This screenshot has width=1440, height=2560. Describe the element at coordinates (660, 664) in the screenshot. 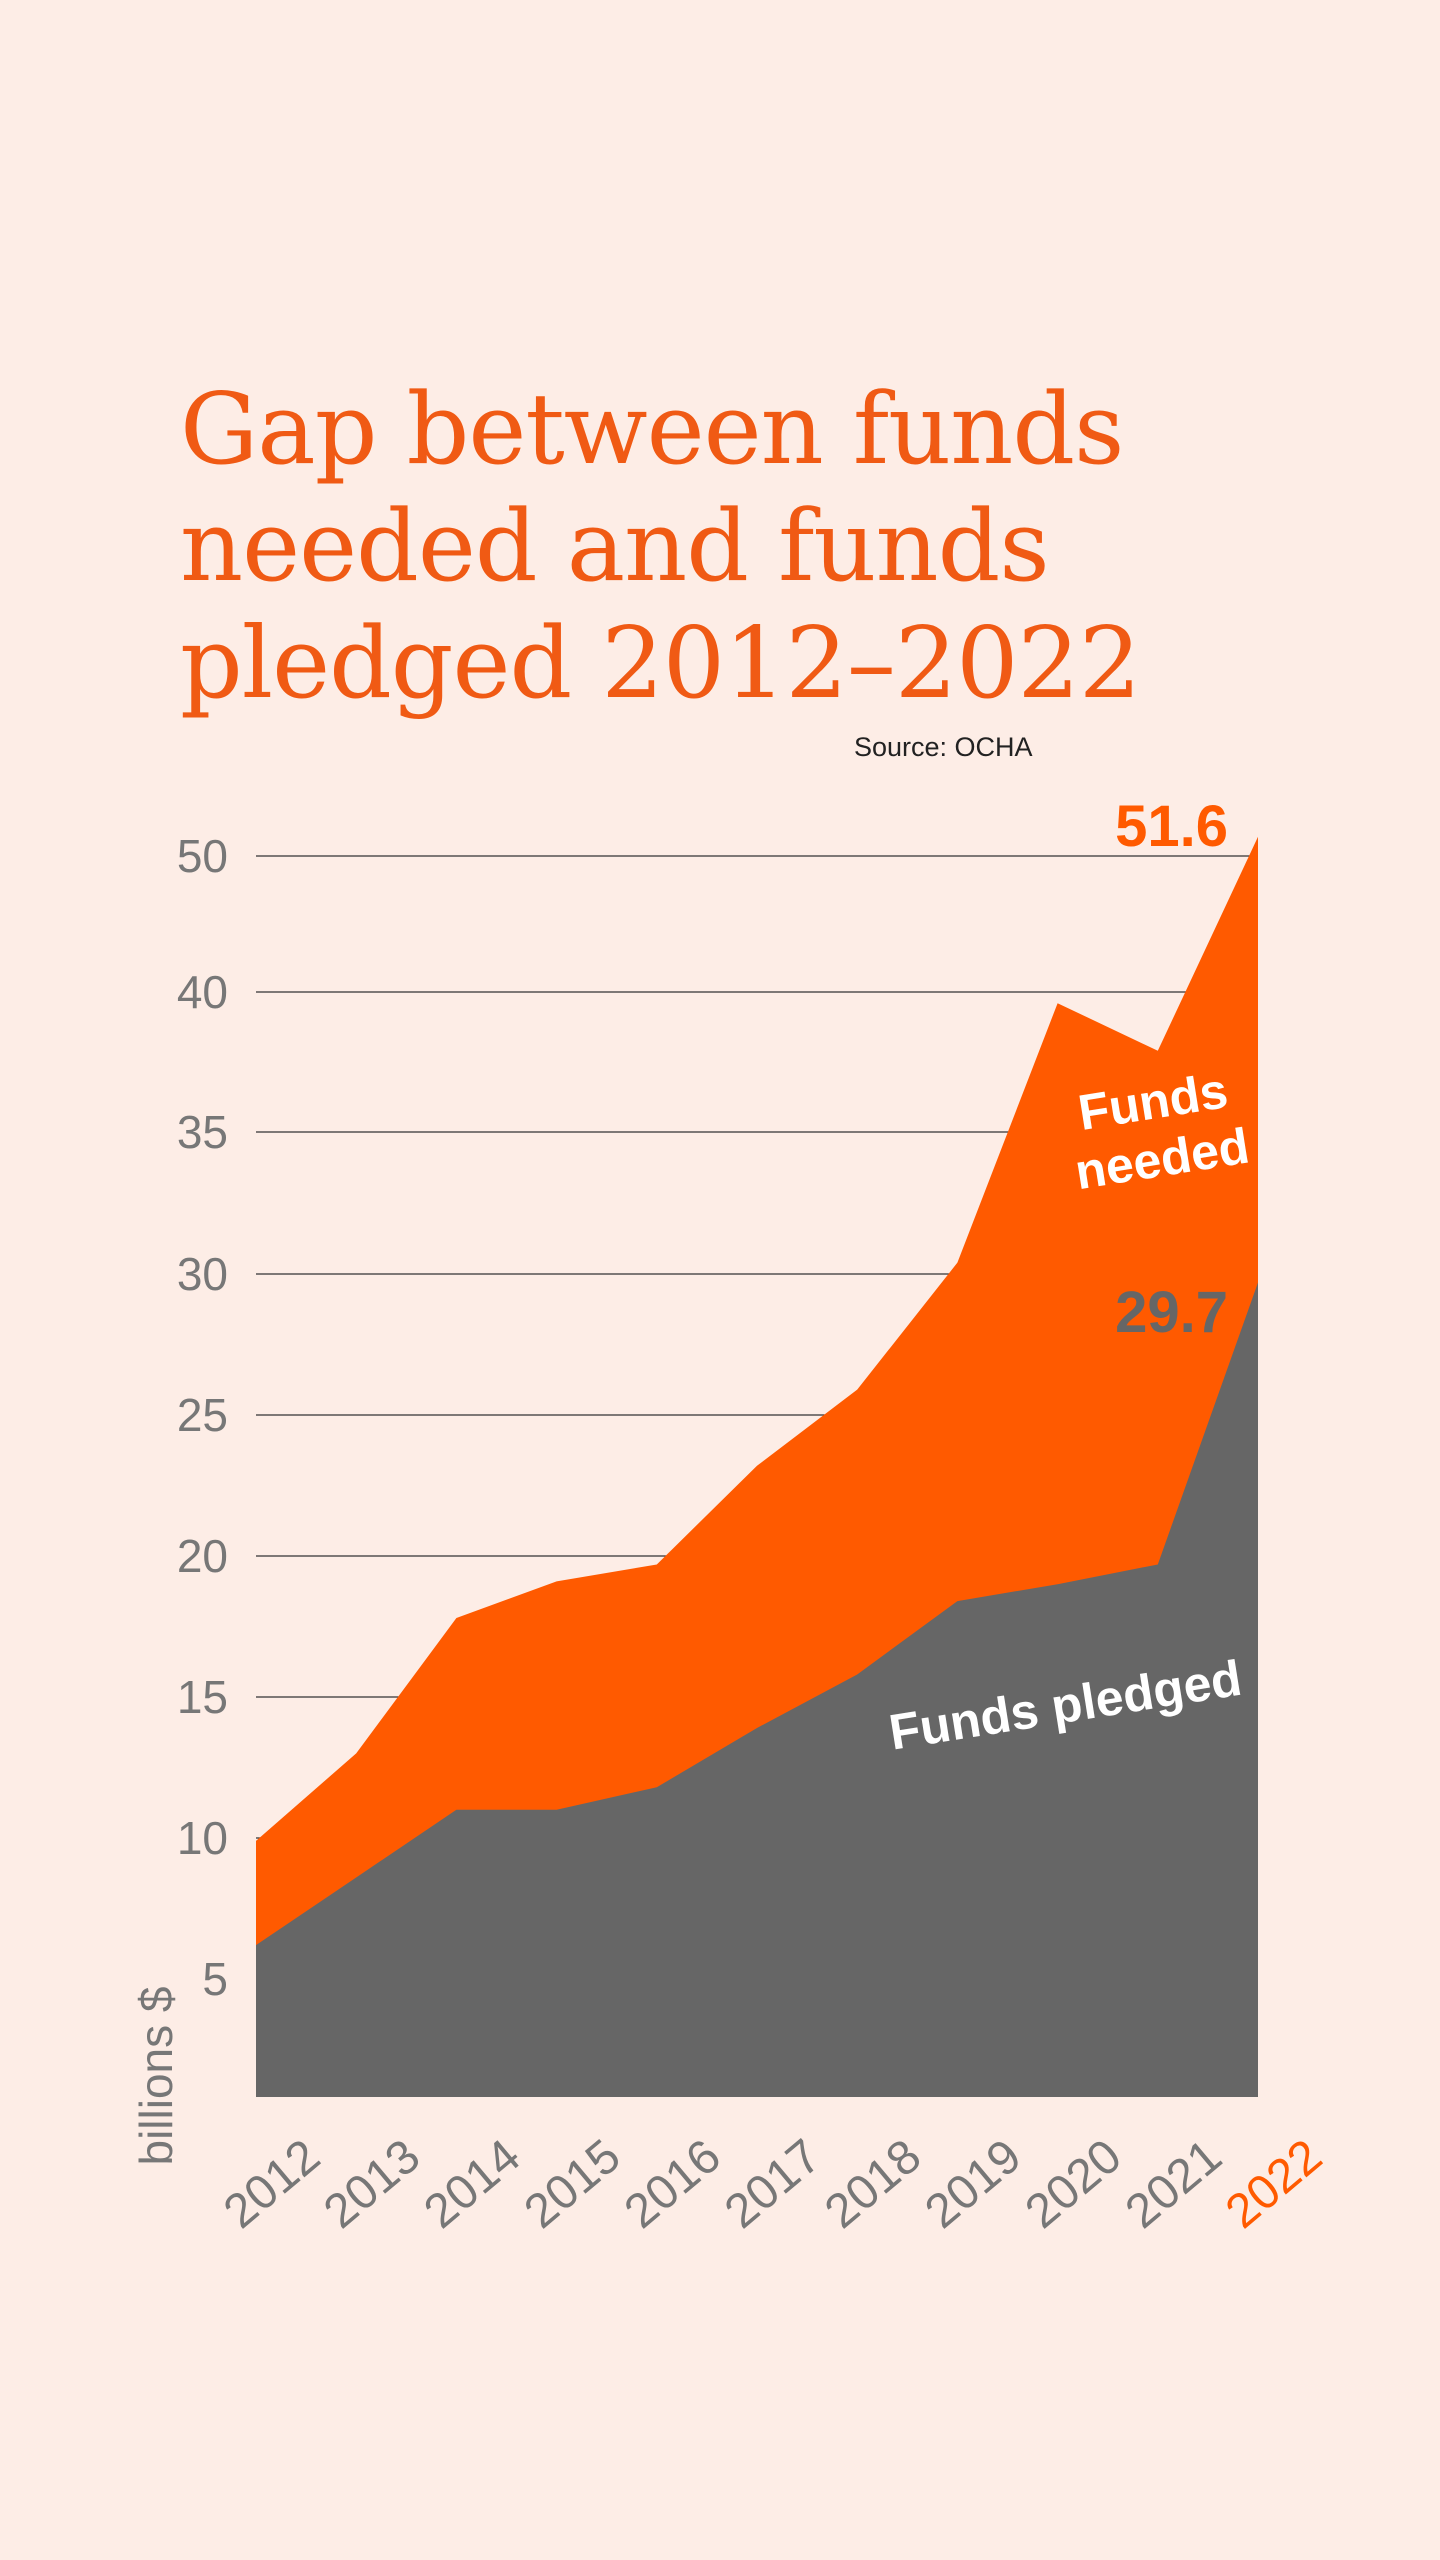

I see `chart-title-line-3: pledged 2012–2022` at that location.